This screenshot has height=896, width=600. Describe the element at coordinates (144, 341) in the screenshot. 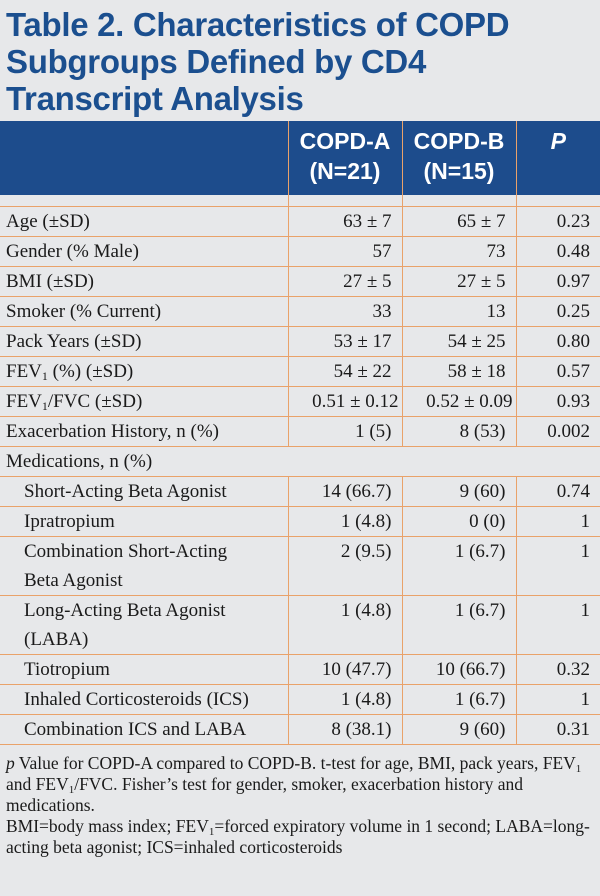

I see `row-label: Pack Years (±SD)` at that location.